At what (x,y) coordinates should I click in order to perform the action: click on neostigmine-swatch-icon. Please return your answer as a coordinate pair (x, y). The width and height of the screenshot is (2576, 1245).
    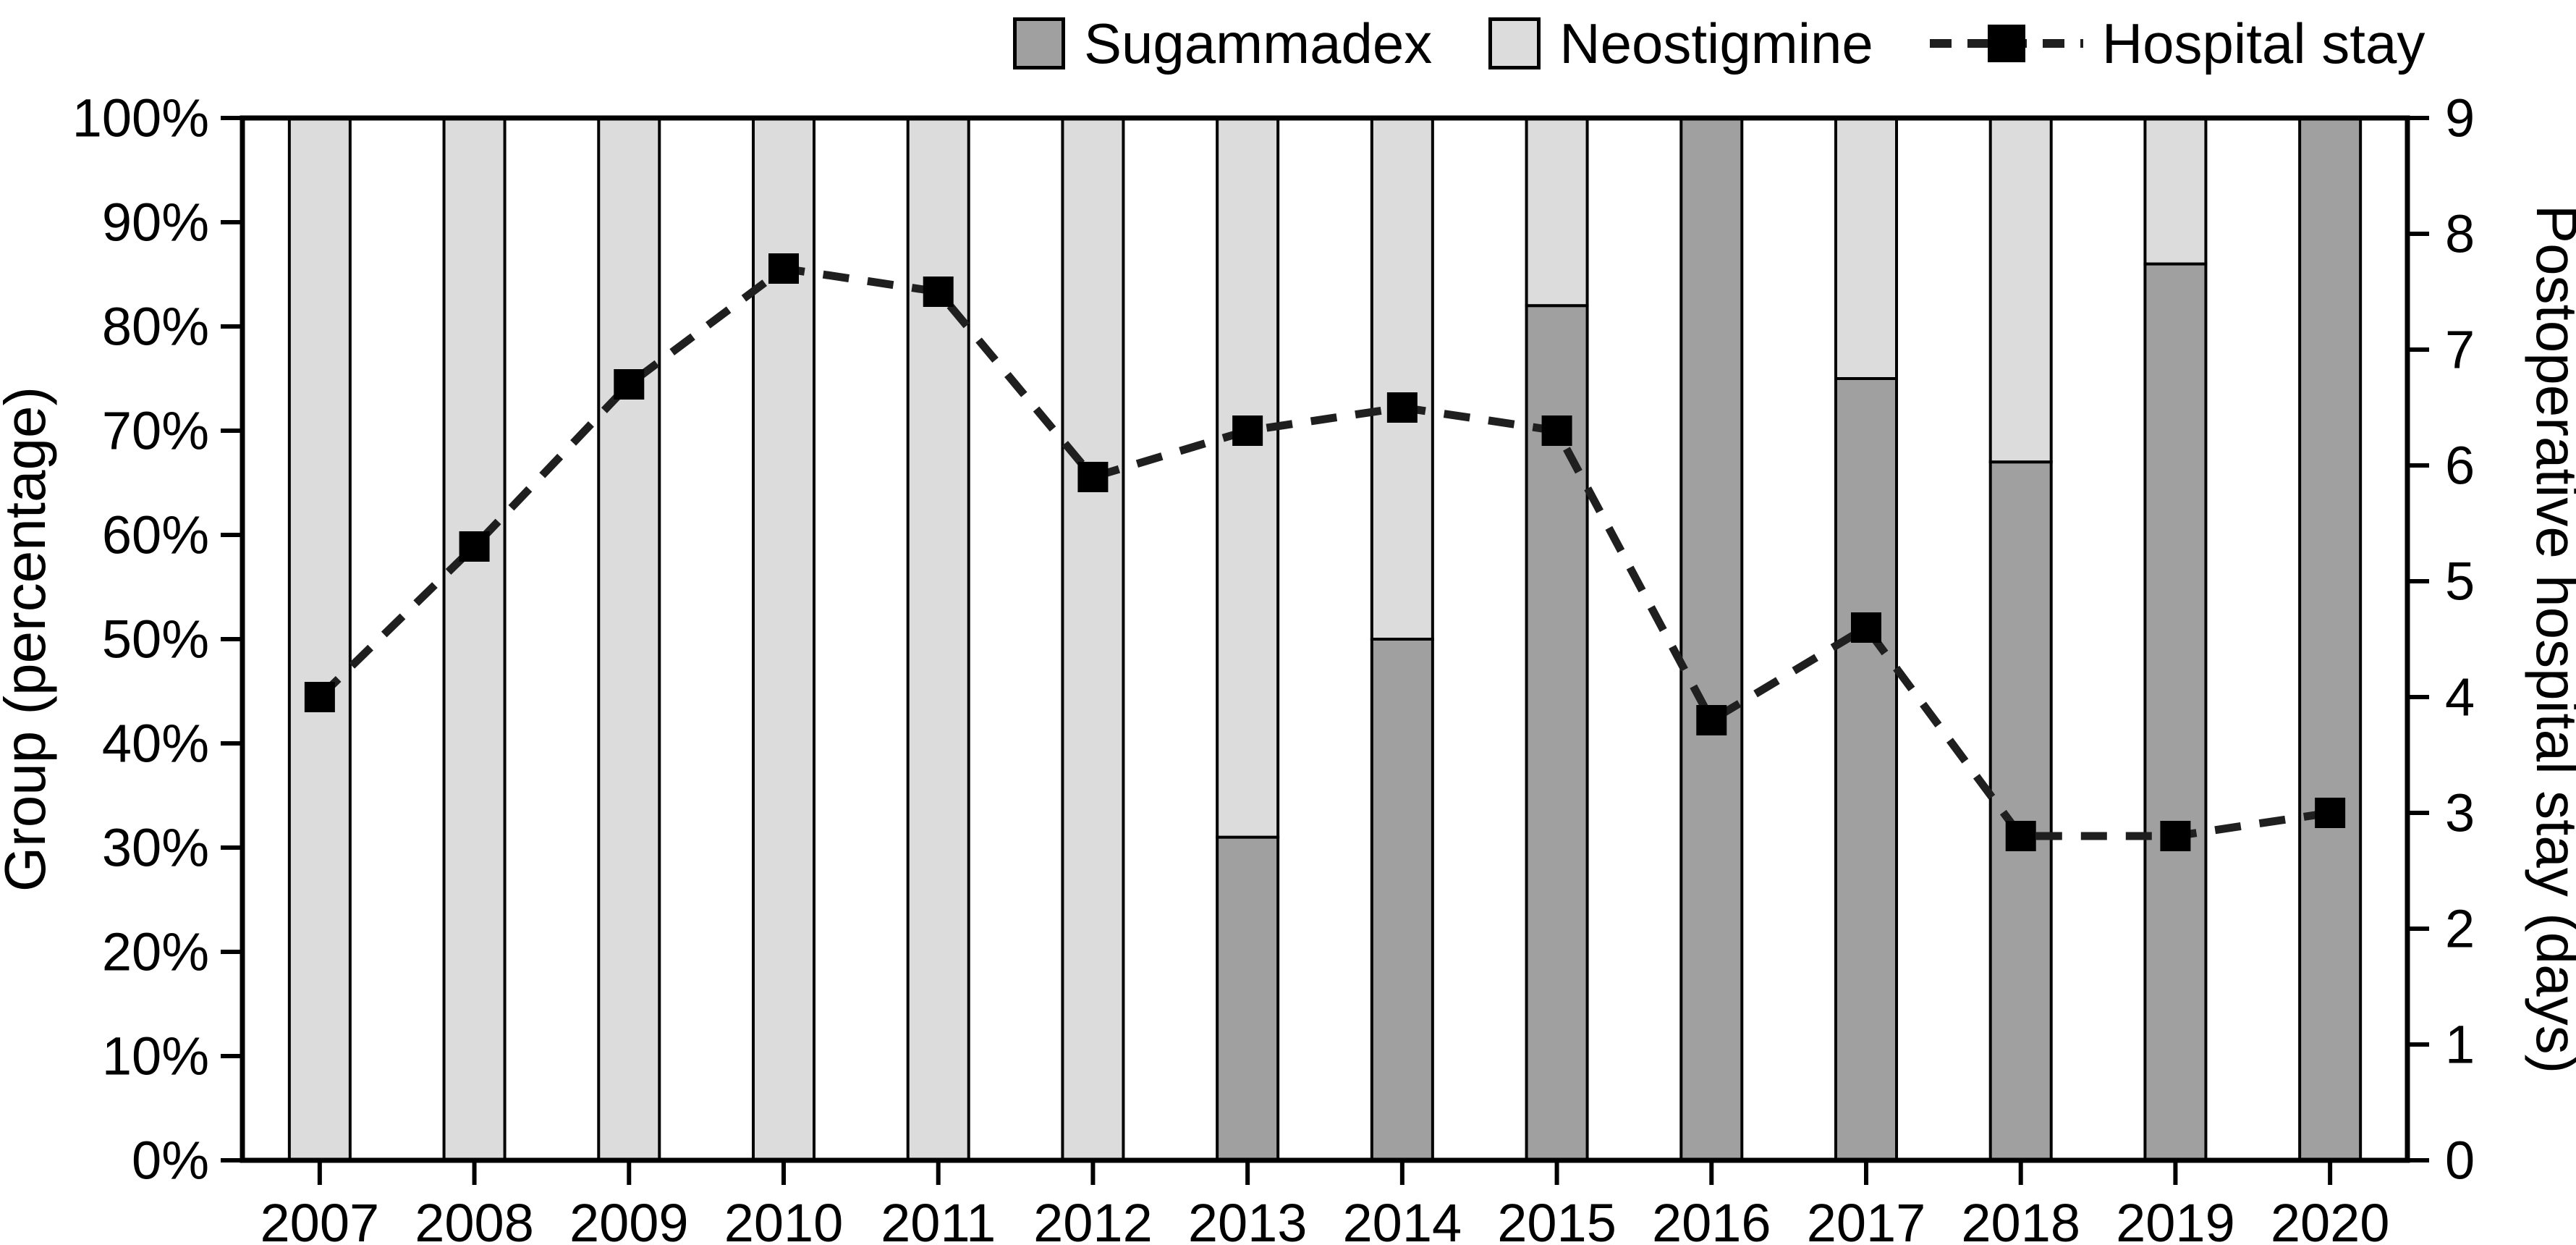
    Looking at the image, I should click on (1515, 43).